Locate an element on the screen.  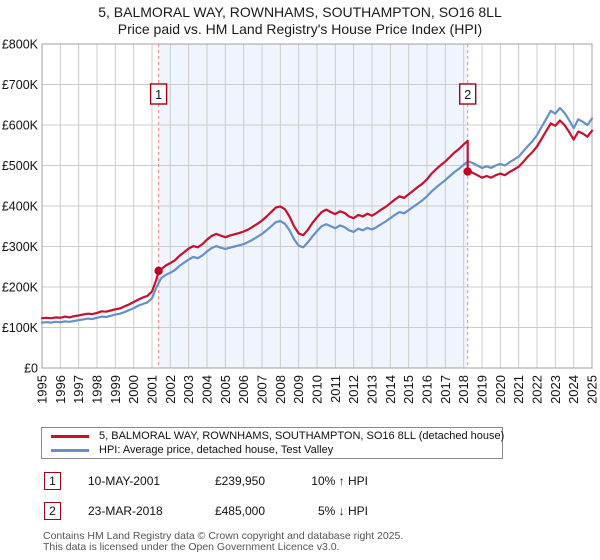
x-axis-tick-label: 2011 is located at coordinates (335, 389).